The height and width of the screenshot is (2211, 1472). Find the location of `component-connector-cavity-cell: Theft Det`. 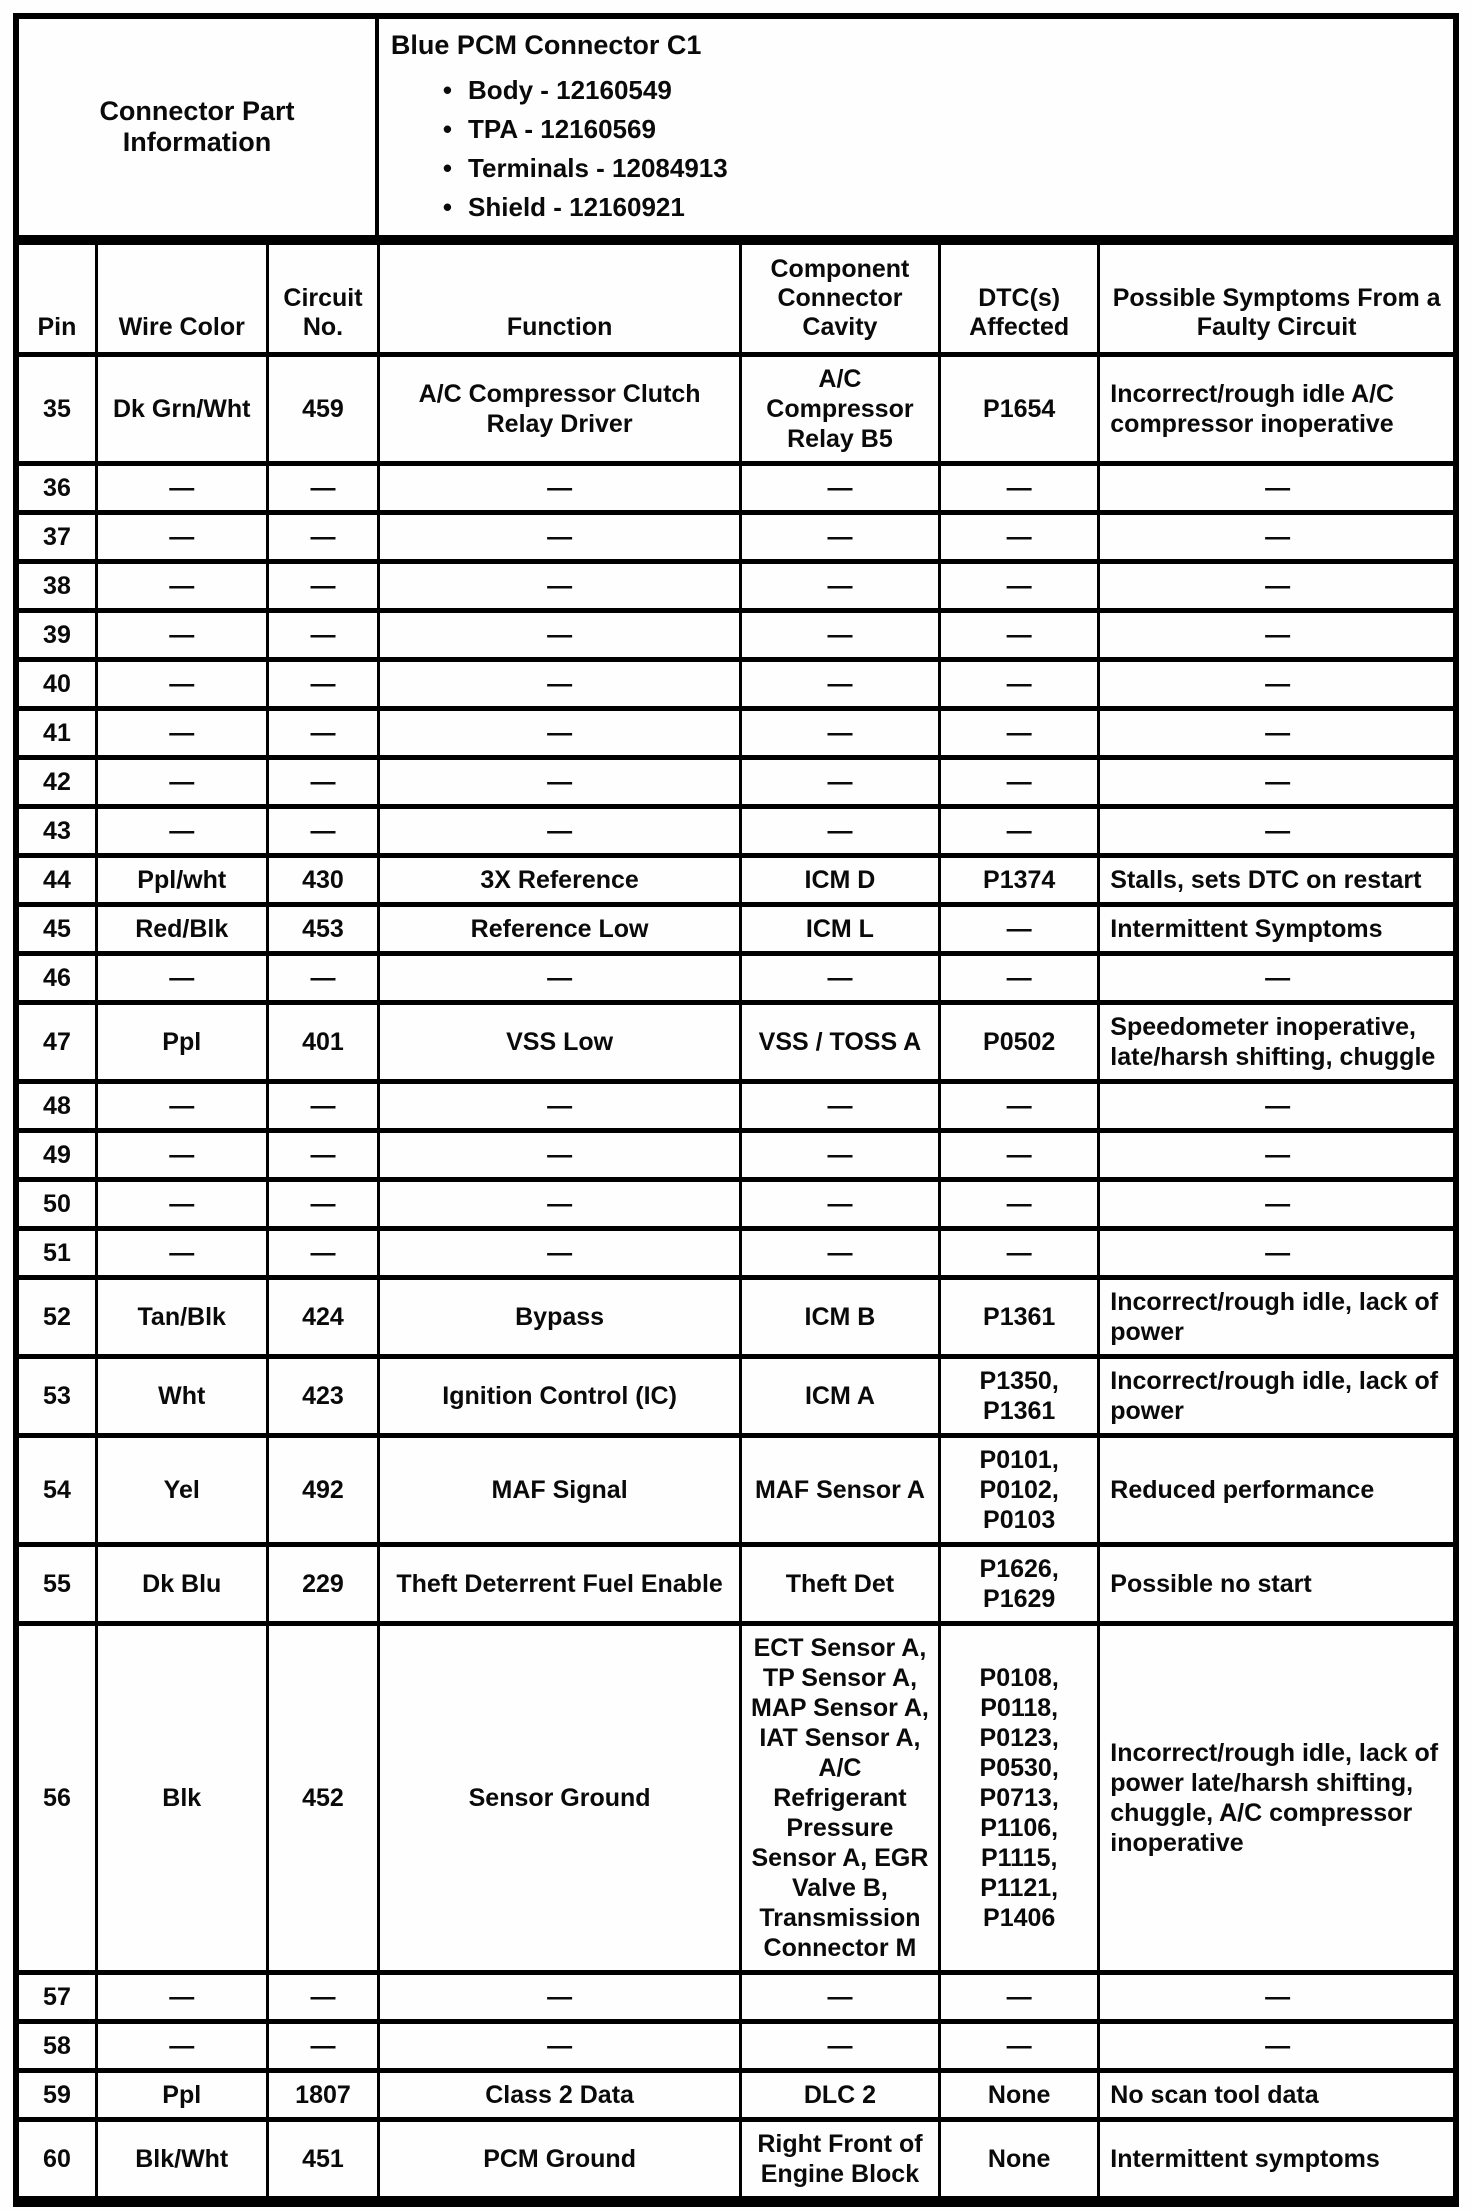

component-connector-cavity-cell: Theft Det is located at coordinates (840, 1584).